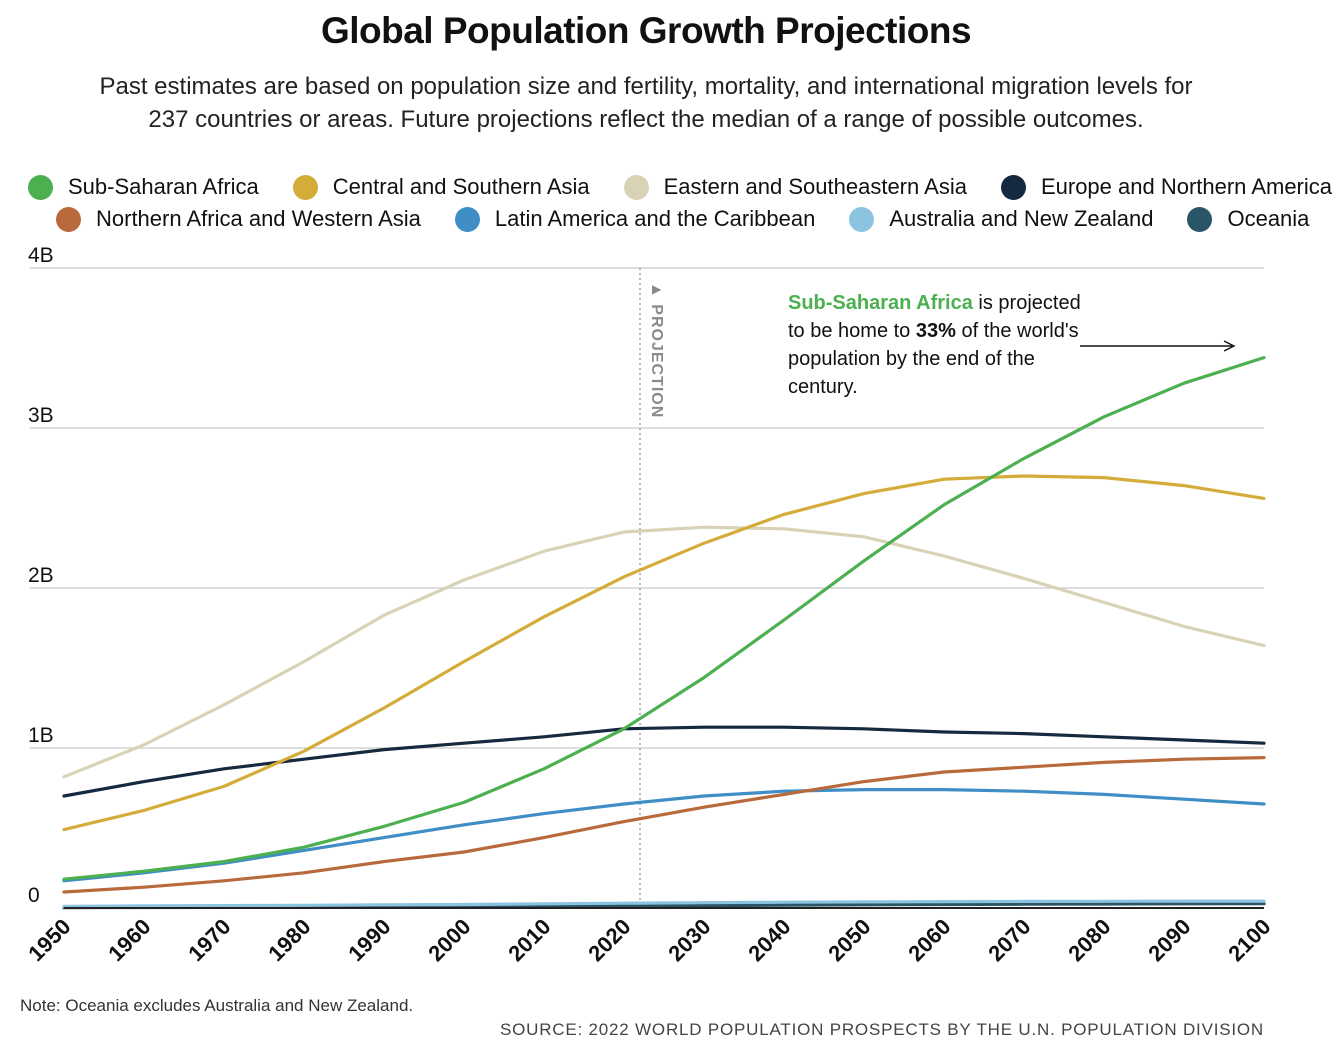 The image size is (1332, 1064). Describe the element at coordinates (1021, 218) in the screenshot. I see `legend-label: Australia and New Zealand` at that location.